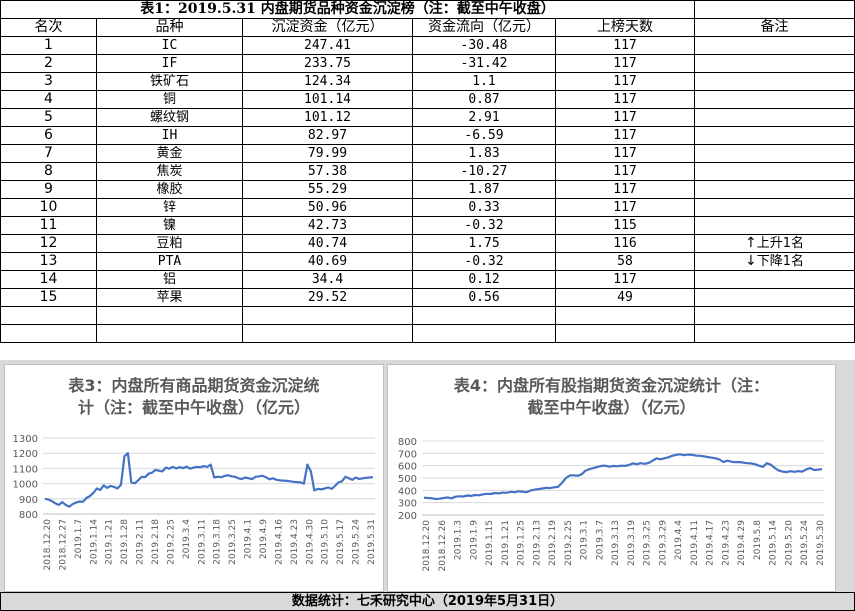  What do you see at coordinates (484, 99) in the screenshot?
I see `cell-flow: 0.87` at bounding box center [484, 99].